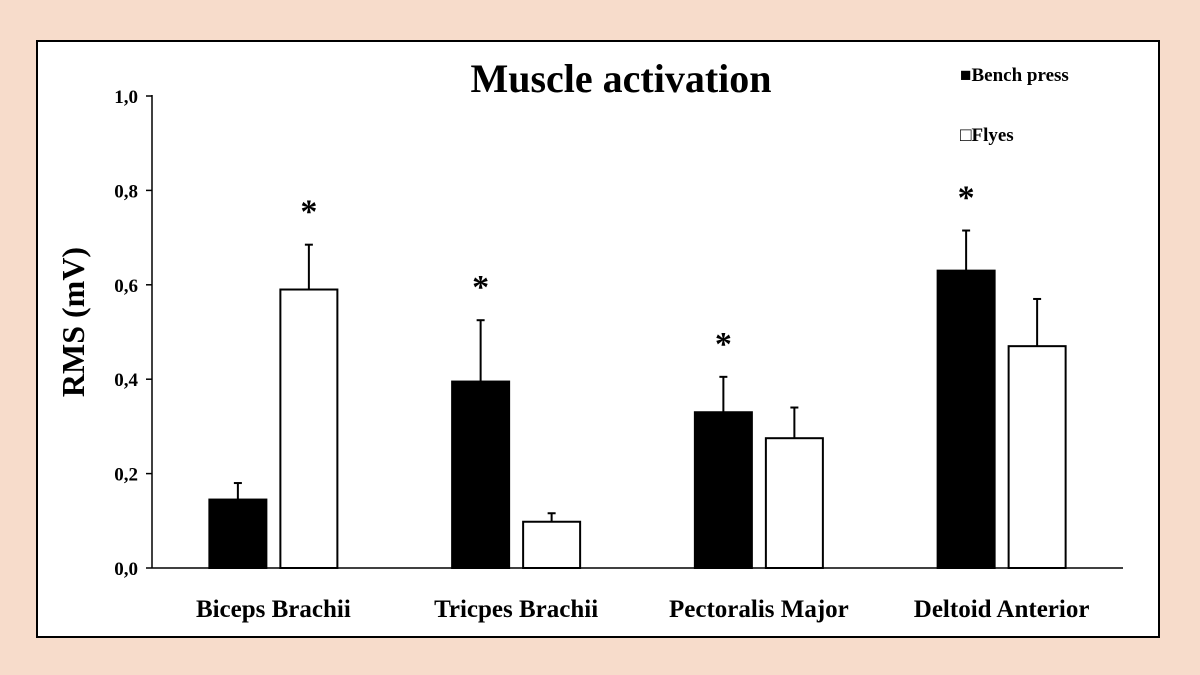 The height and width of the screenshot is (675, 1200). What do you see at coordinates (481, 474) in the screenshot?
I see `bar-bench-press-tricpes-brachii` at bounding box center [481, 474].